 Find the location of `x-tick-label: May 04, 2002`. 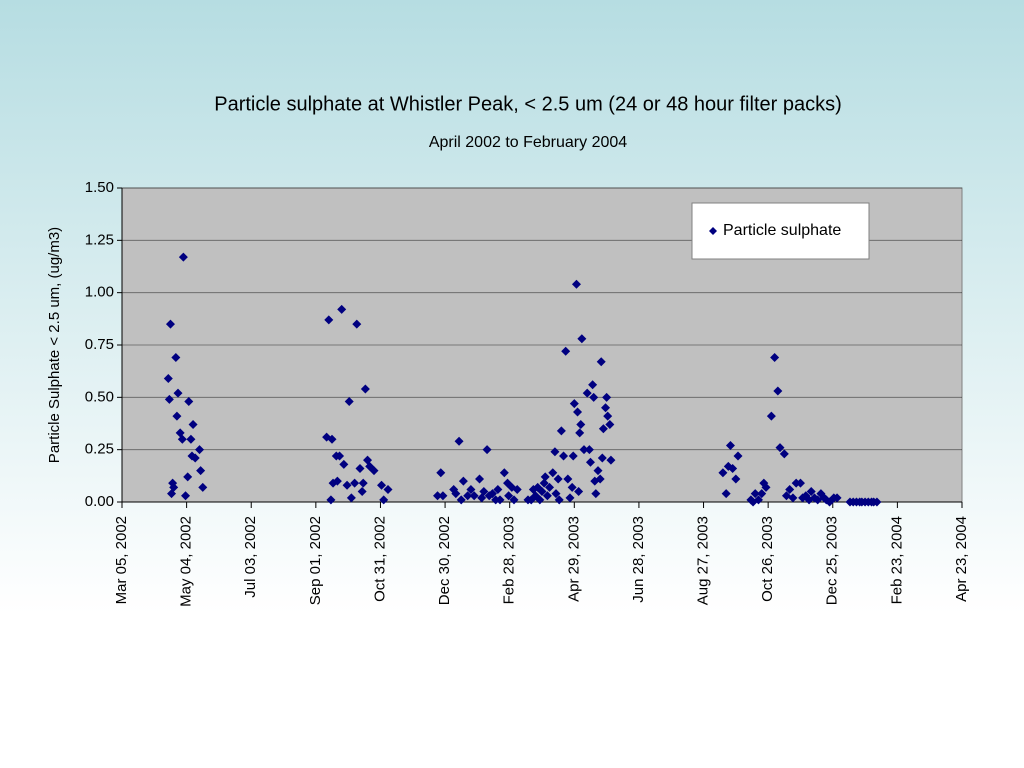

x-tick-label: May 04, 2002 is located at coordinates (186, 561).